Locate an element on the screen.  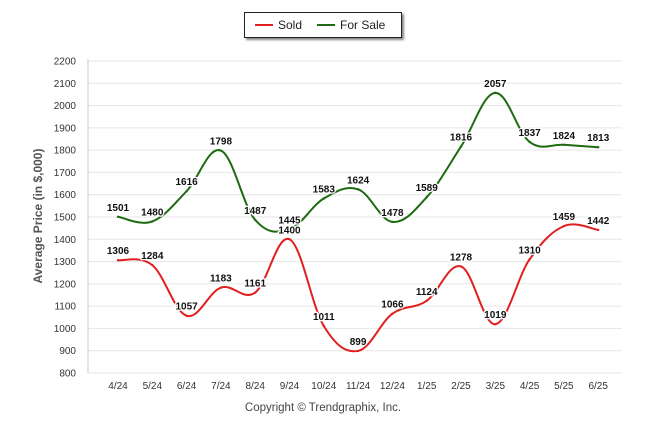
y-tick-label: 800 is located at coordinates (67, 374).